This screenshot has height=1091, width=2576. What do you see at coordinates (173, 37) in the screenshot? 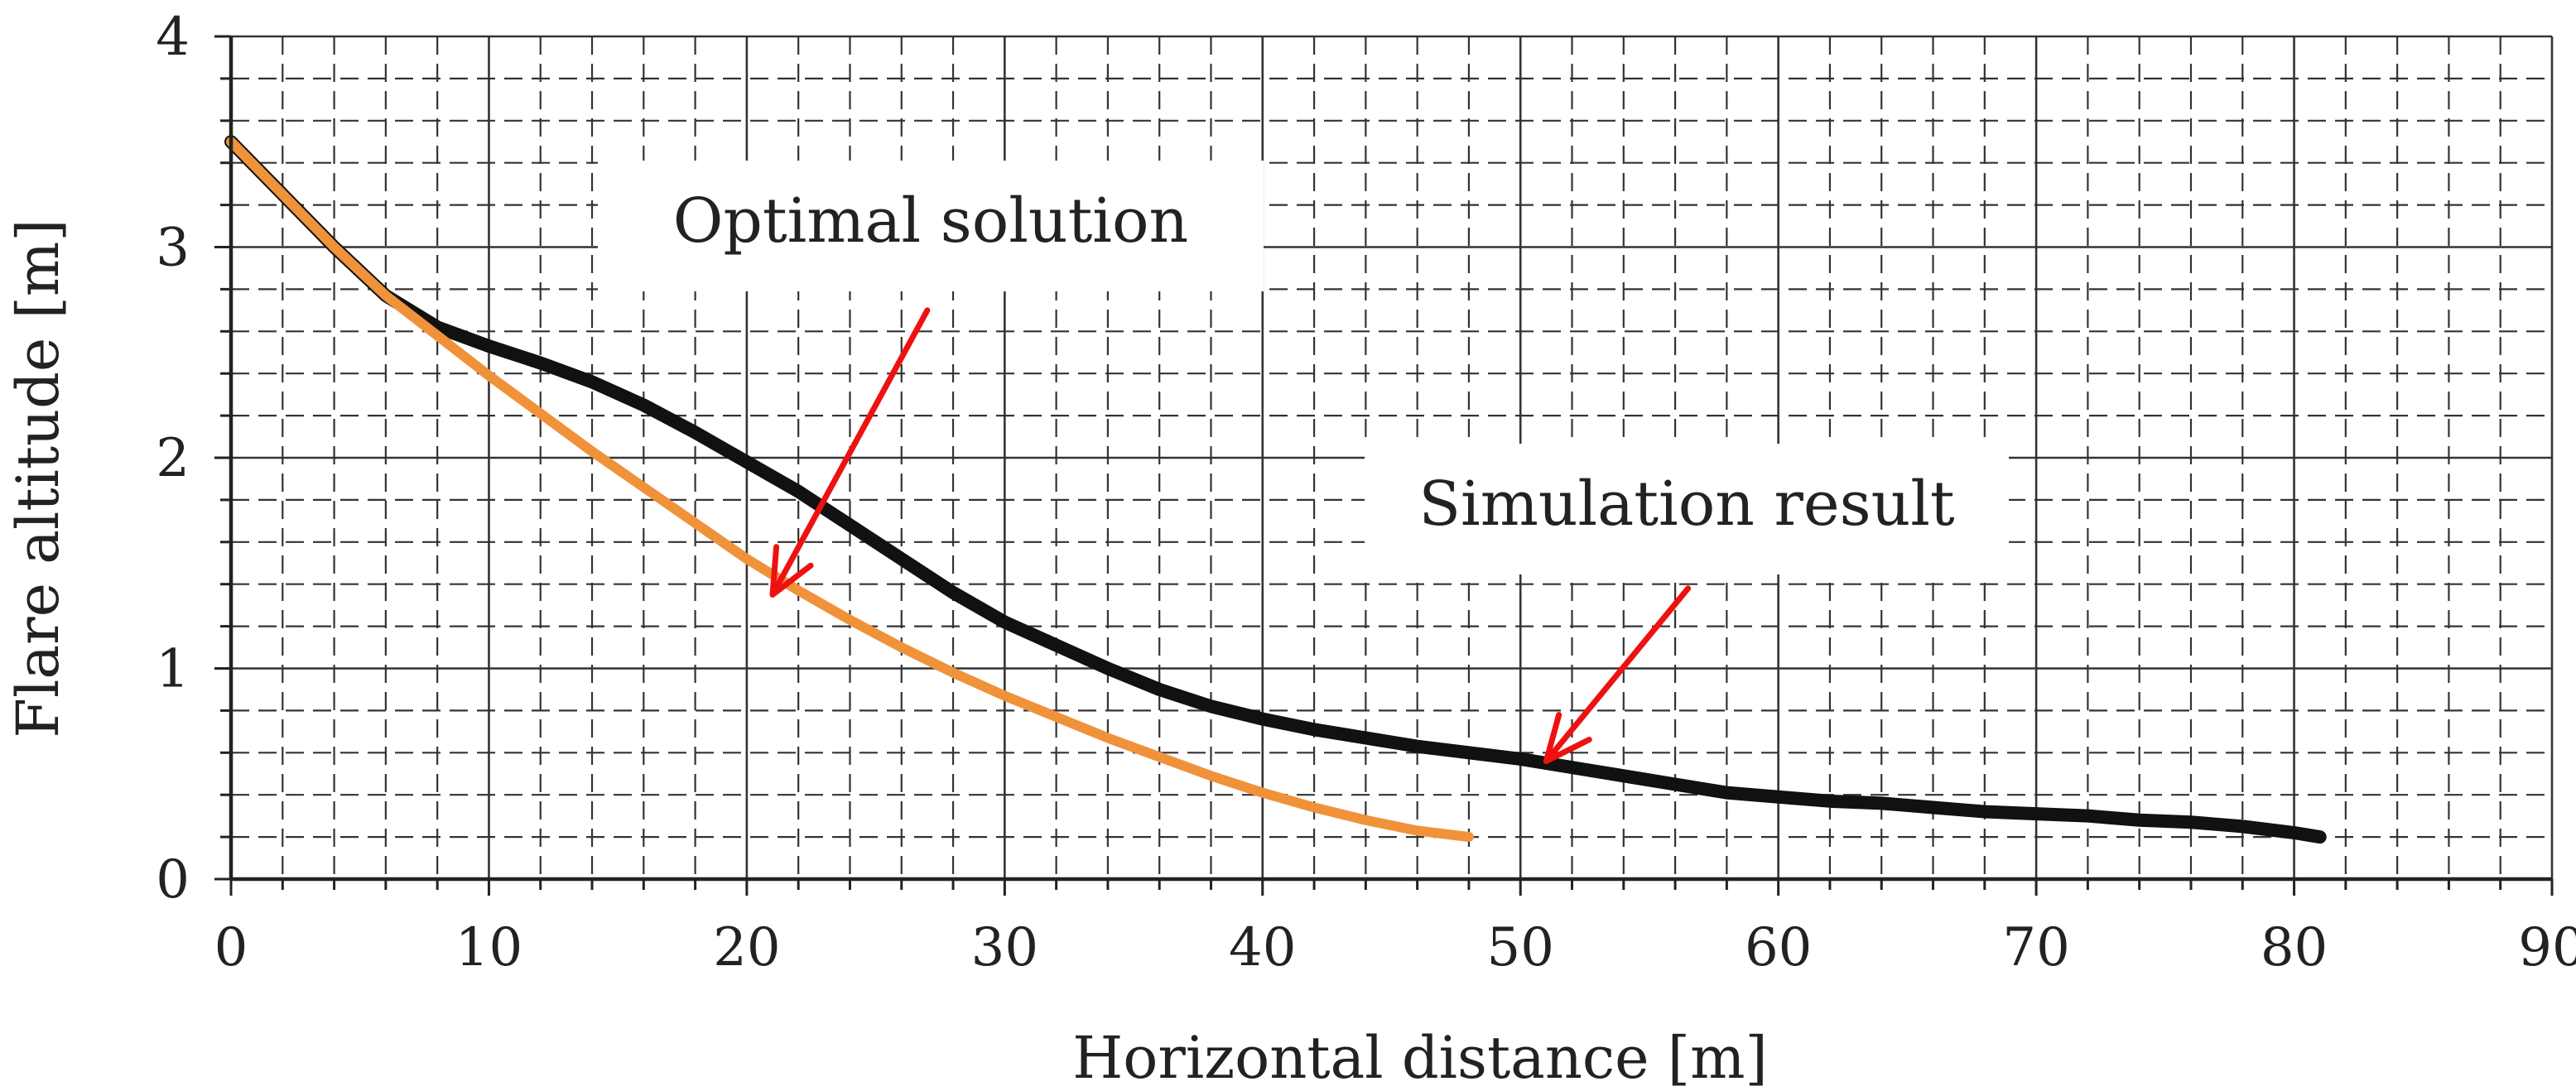
I see `y-tick-label: 4` at bounding box center [173, 37].